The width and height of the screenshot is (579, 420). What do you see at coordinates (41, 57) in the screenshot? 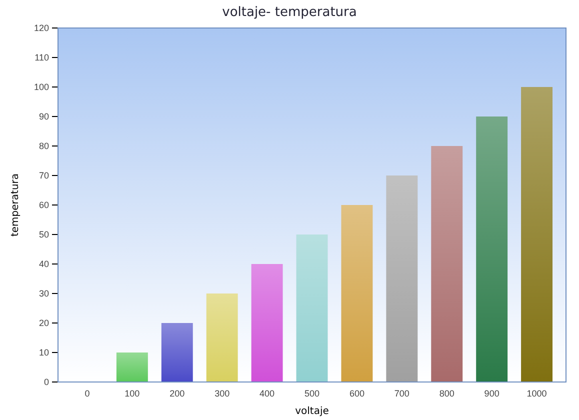
I see `y-tick-label: 110` at bounding box center [41, 57].